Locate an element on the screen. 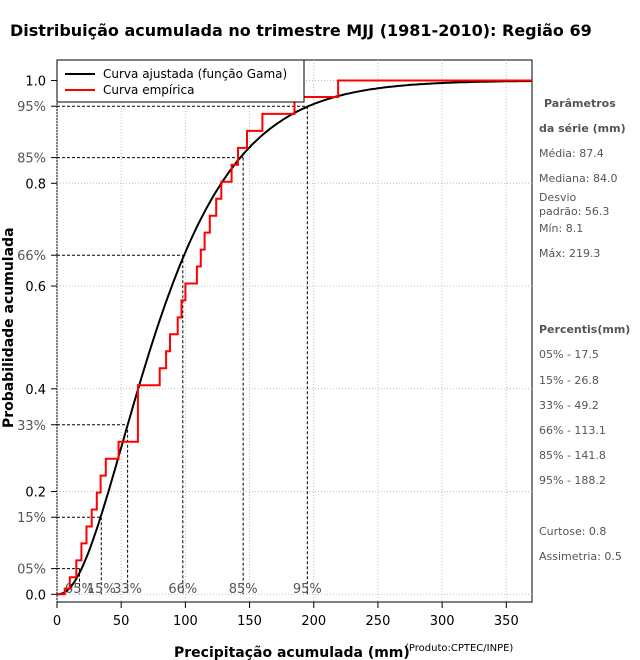  param-max: Máx: 219.3 is located at coordinates (569, 253).